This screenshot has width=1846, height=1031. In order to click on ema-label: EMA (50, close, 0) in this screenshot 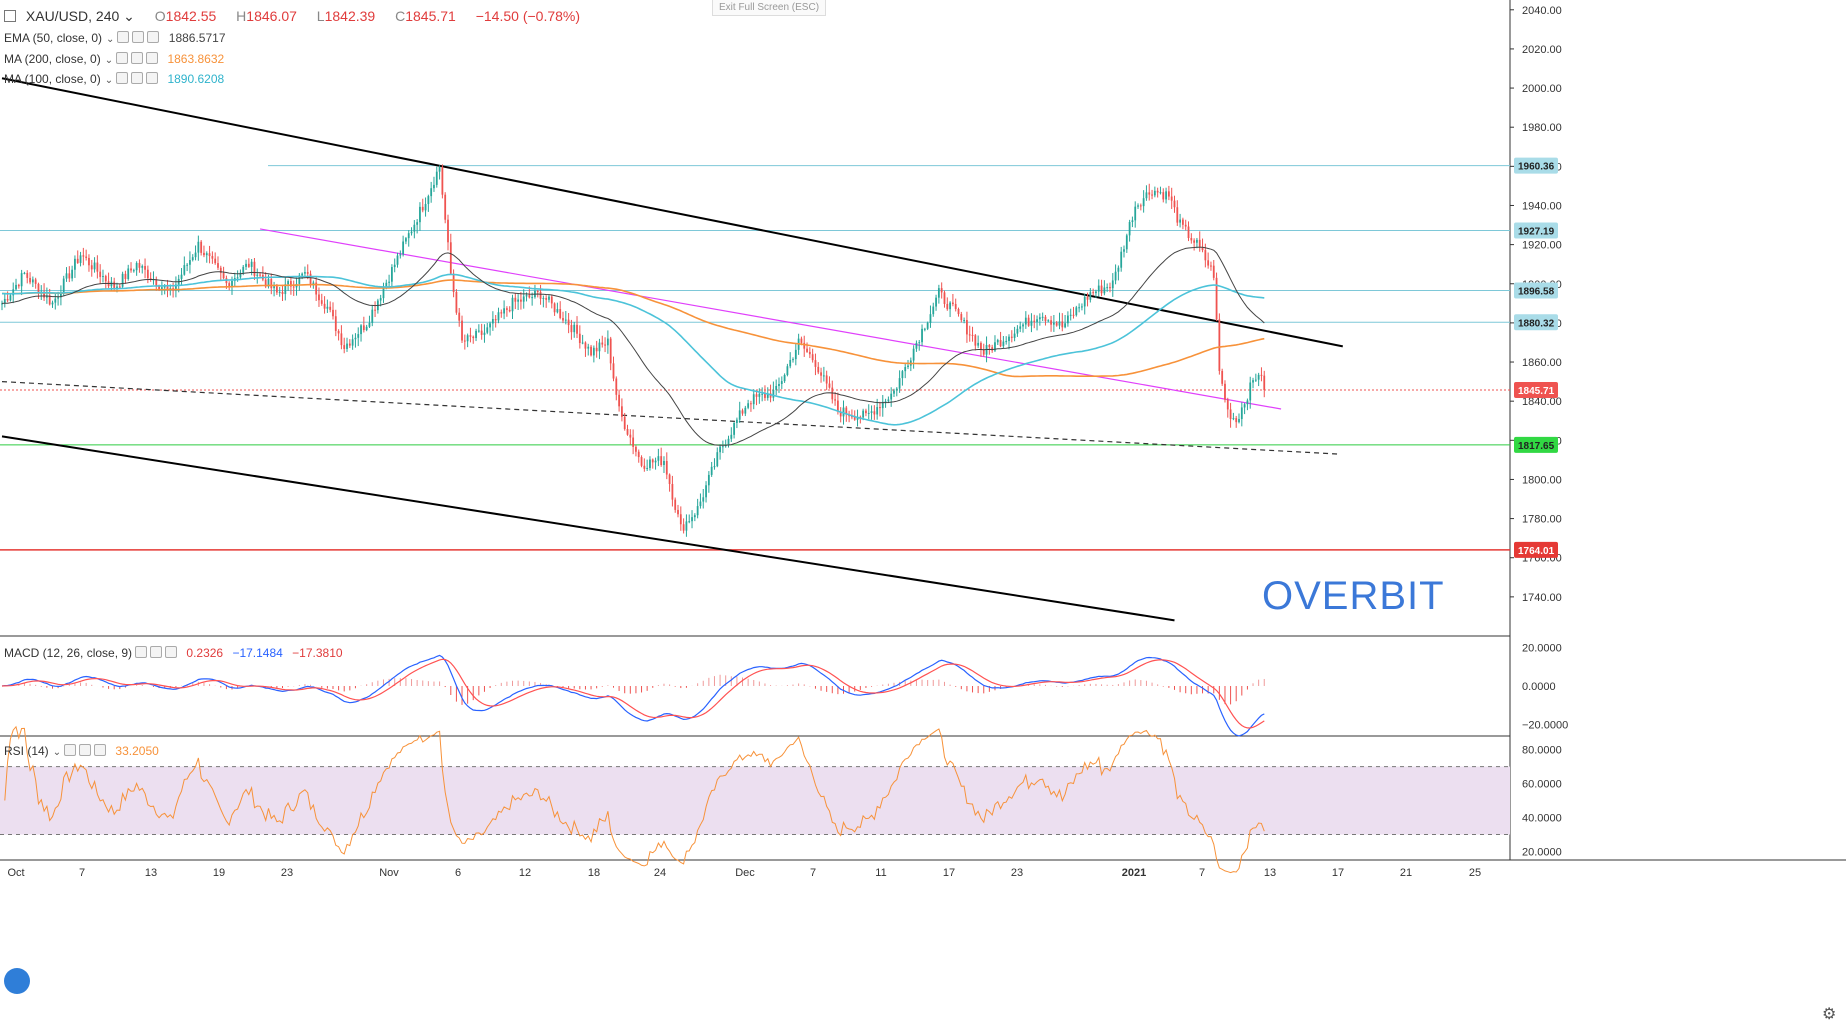, I will do `click(53, 38)`.